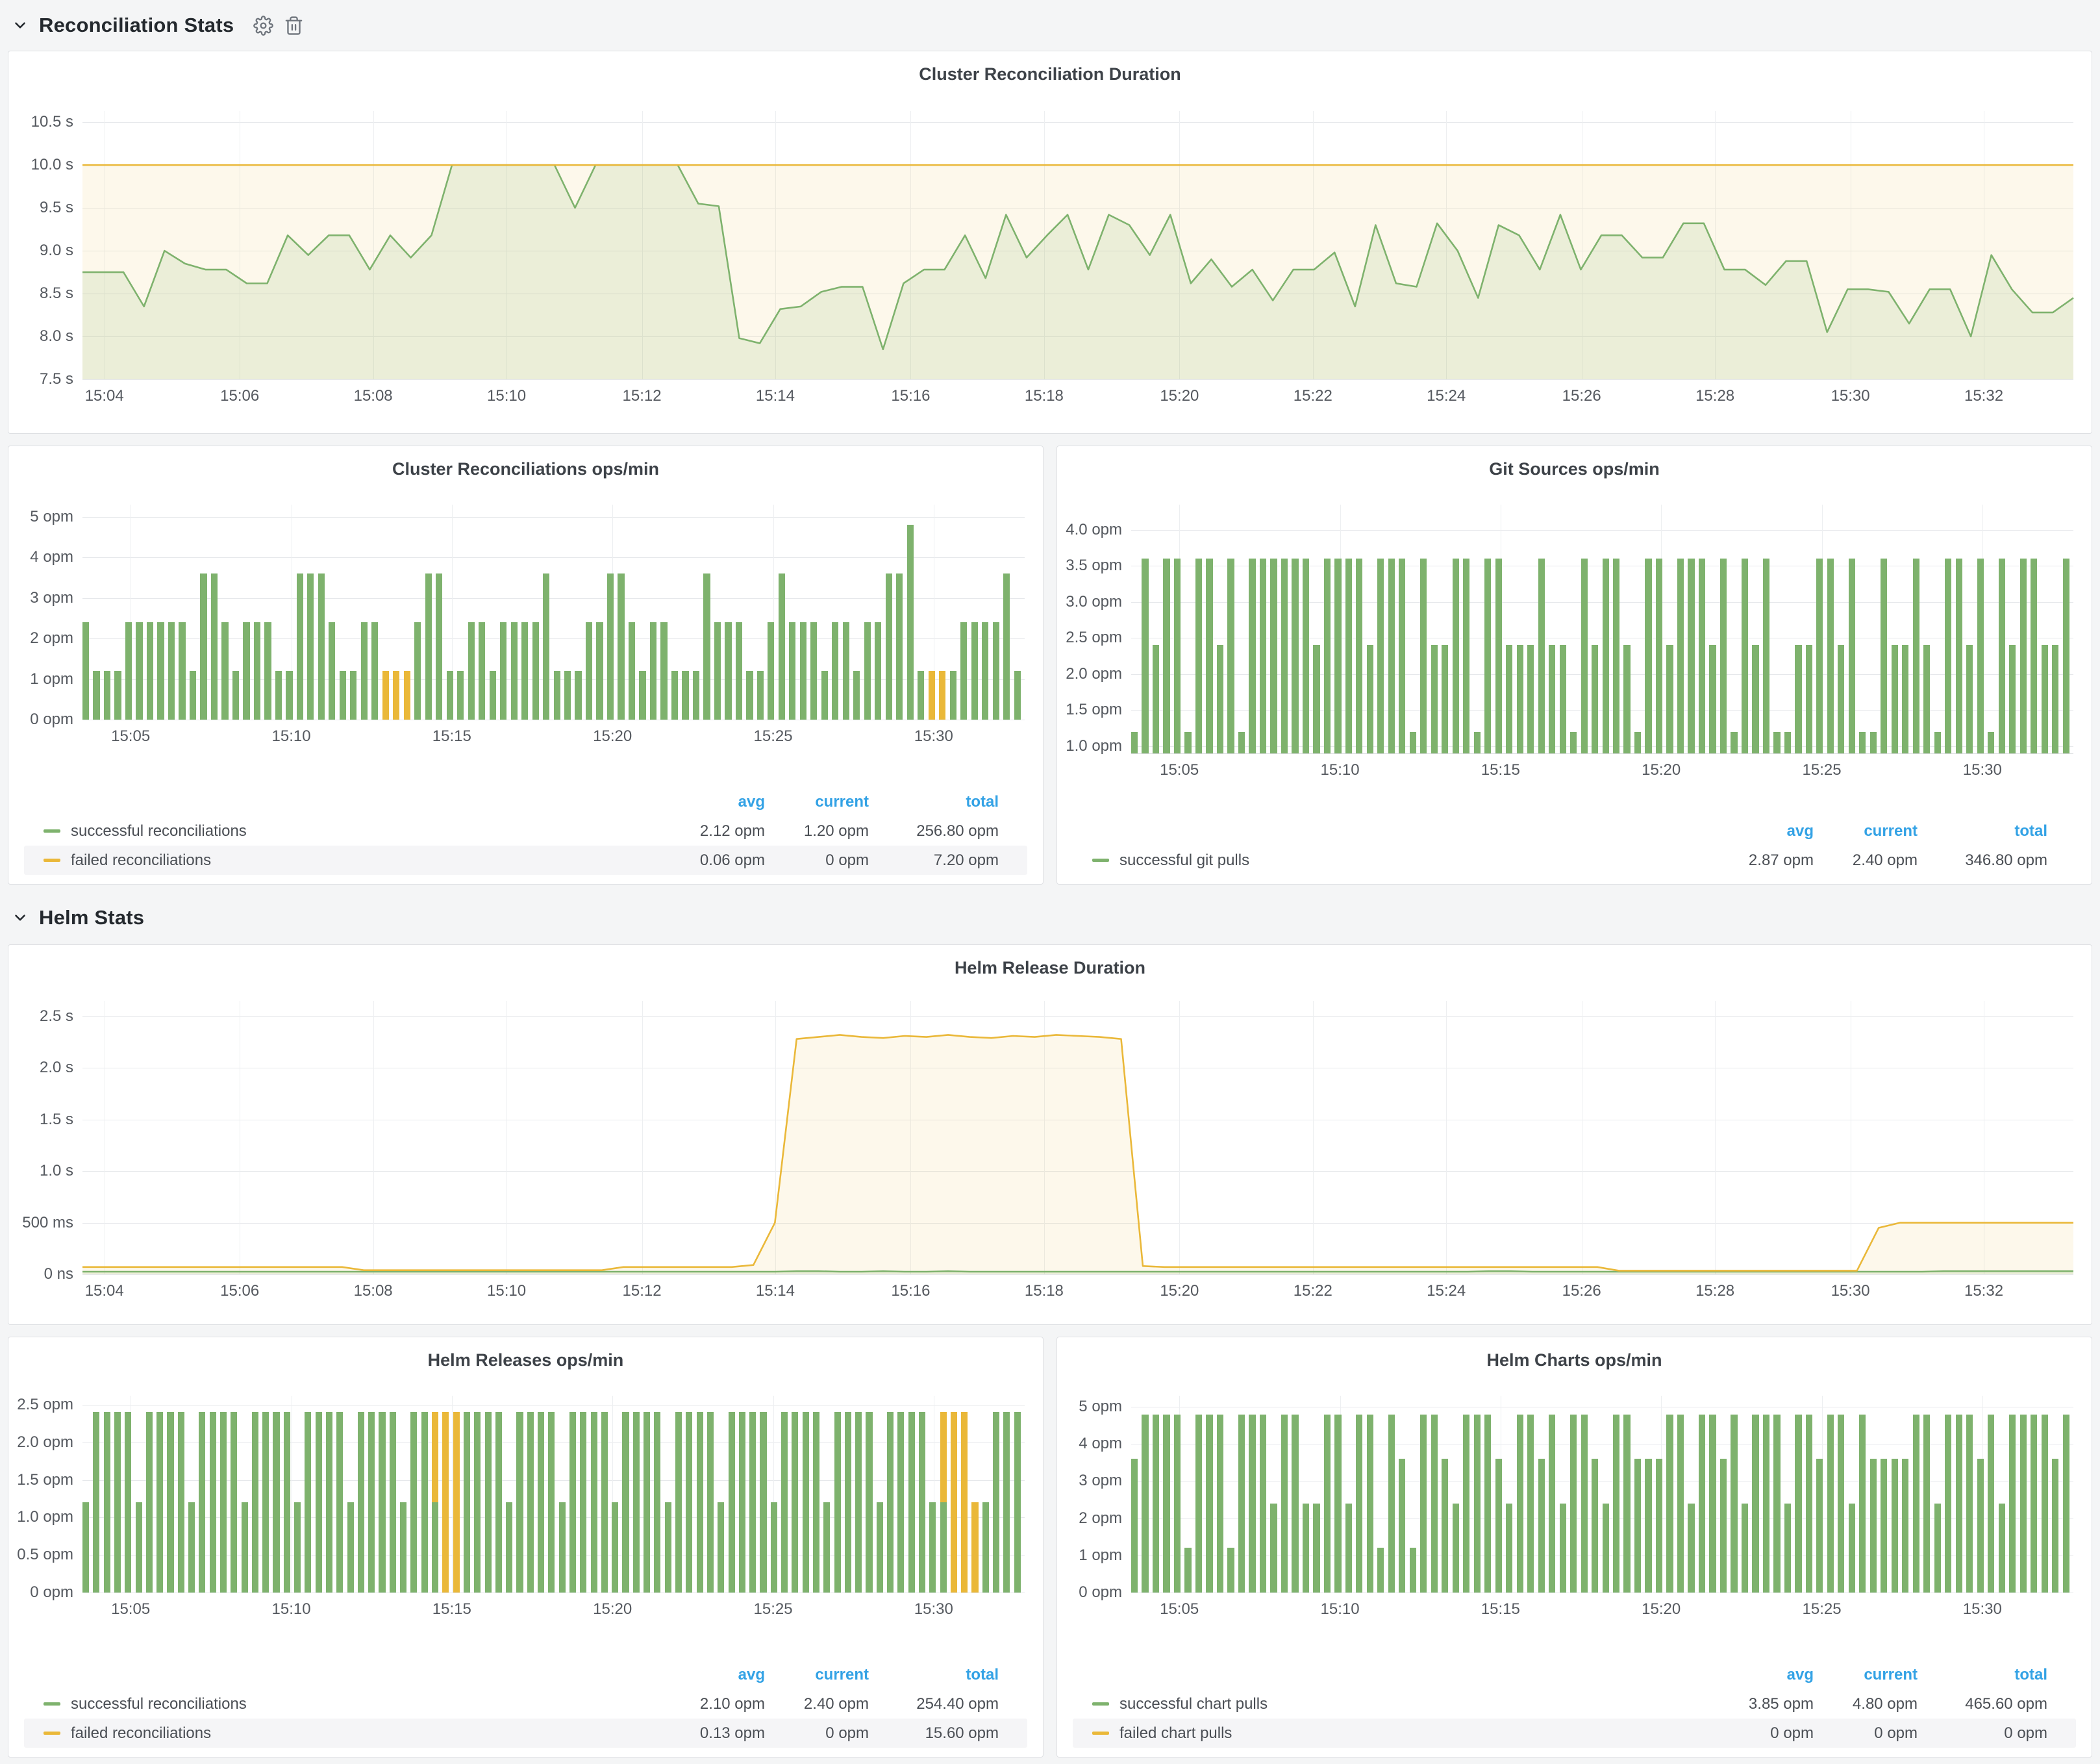  Describe the element at coordinates (982, 1674) in the screenshot. I see `legend-column-total: total` at that location.